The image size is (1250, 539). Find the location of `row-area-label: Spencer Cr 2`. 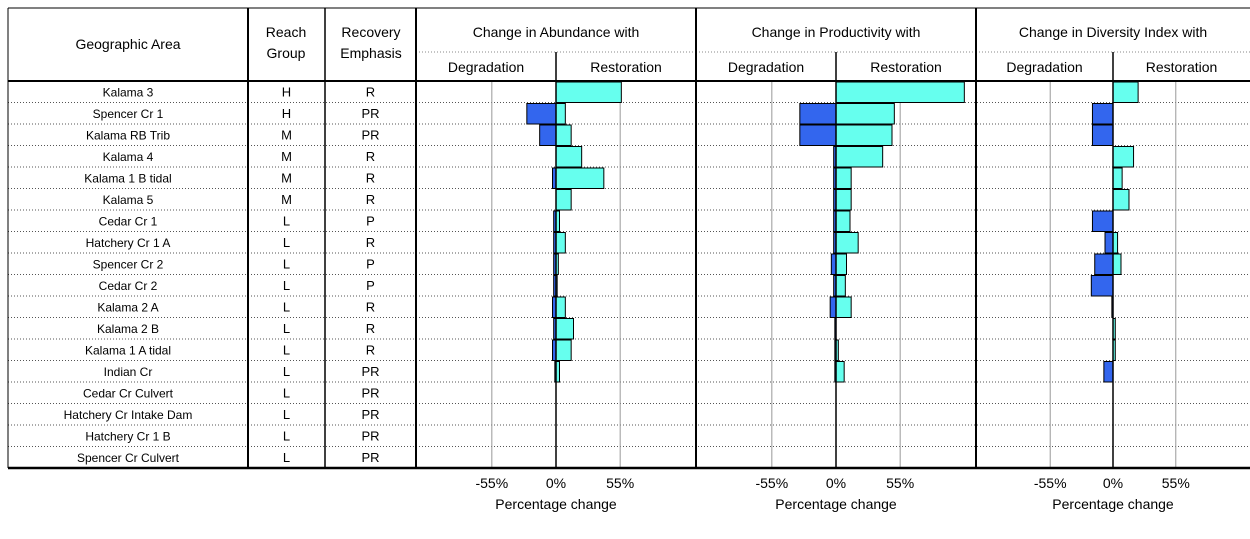

row-area-label: Spencer Cr 2 is located at coordinates (128, 264).